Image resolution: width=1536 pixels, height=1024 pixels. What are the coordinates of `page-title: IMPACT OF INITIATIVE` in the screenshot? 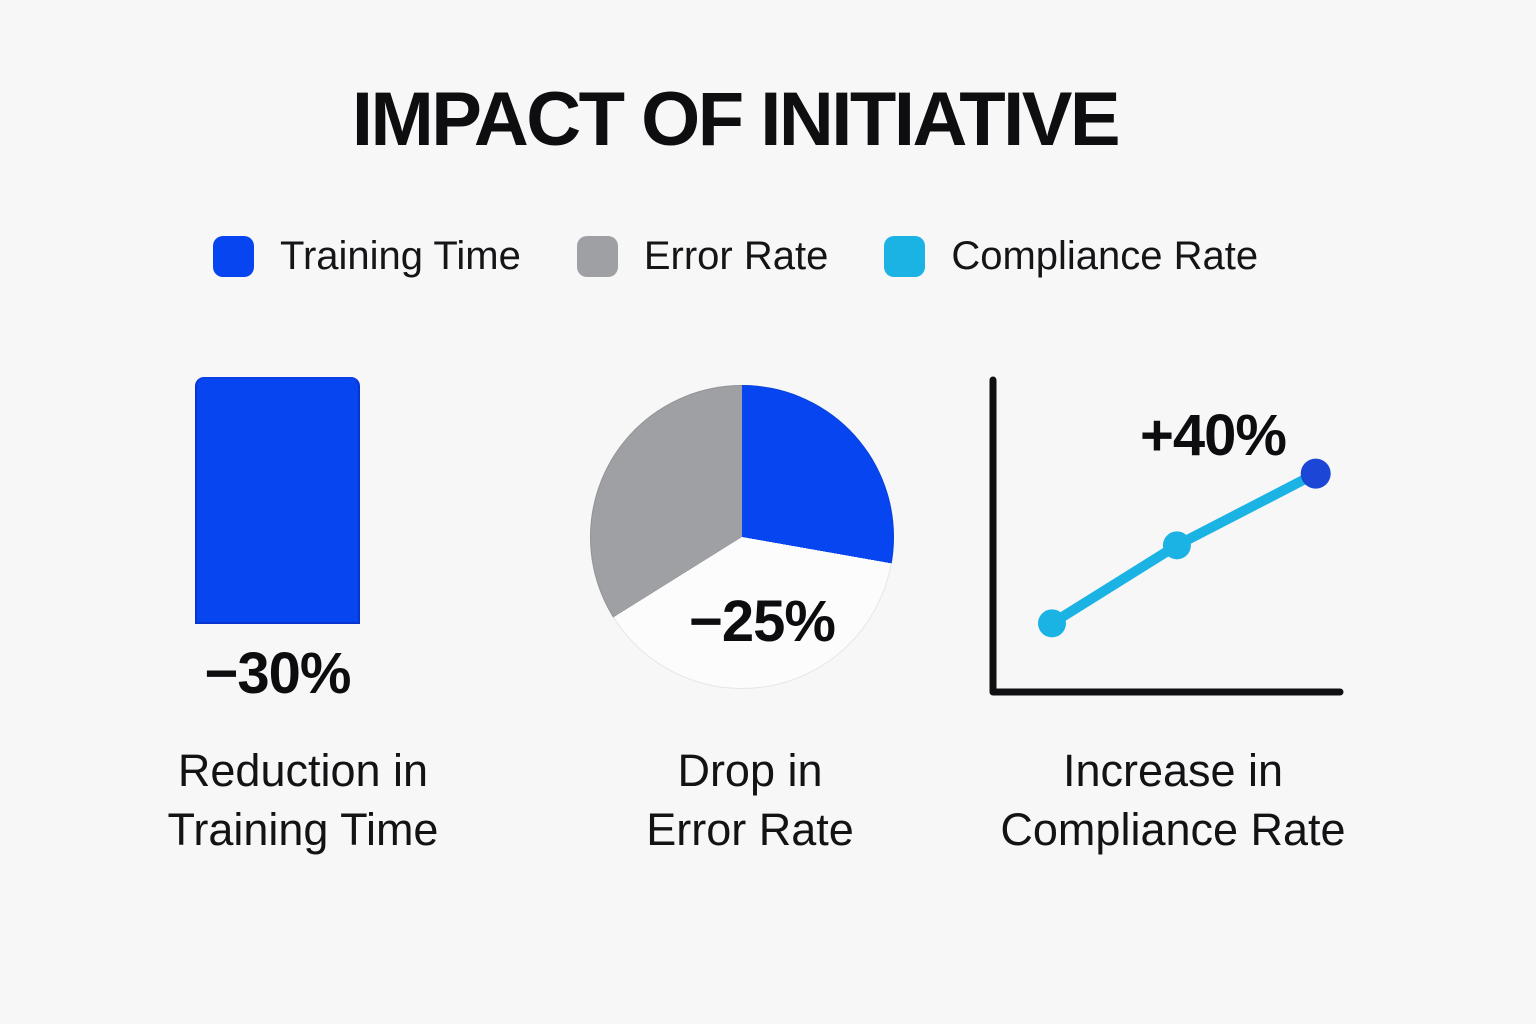 It's located at (736, 119).